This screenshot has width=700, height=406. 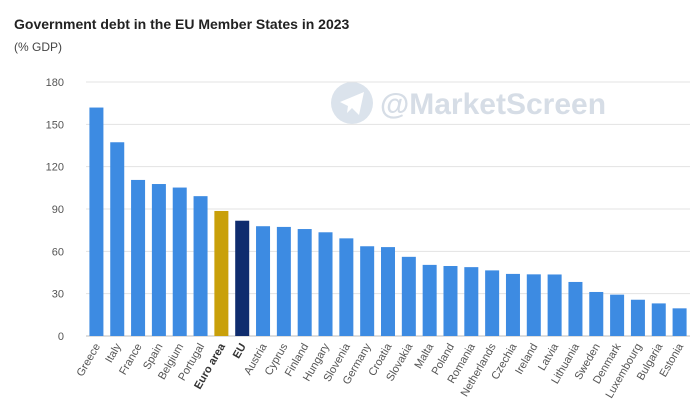 I want to click on telegram-icon, so click(x=352, y=103).